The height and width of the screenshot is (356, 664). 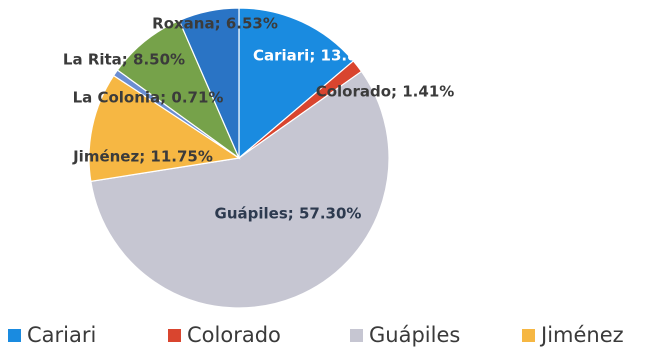 What do you see at coordinates (288, 214) in the screenshot?
I see `data-label-gu-piles: Guápiles; 57.30%` at bounding box center [288, 214].